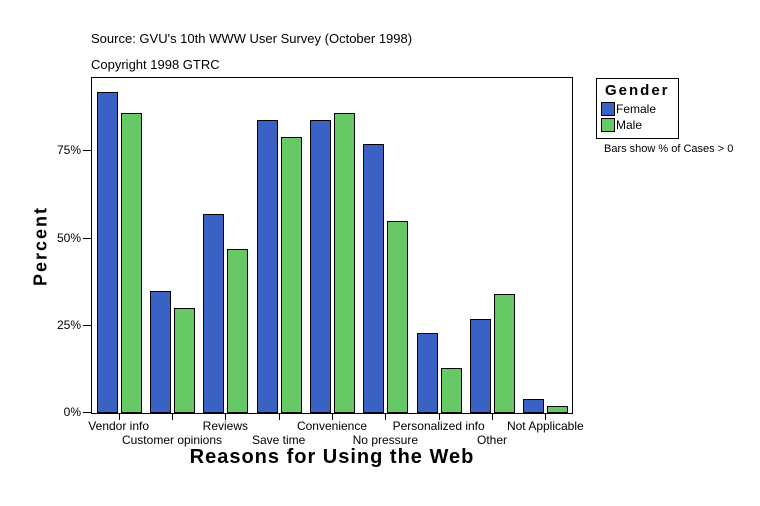  What do you see at coordinates (119, 426) in the screenshot?
I see `x-category-label: Vendor info` at bounding box center [119, 426].